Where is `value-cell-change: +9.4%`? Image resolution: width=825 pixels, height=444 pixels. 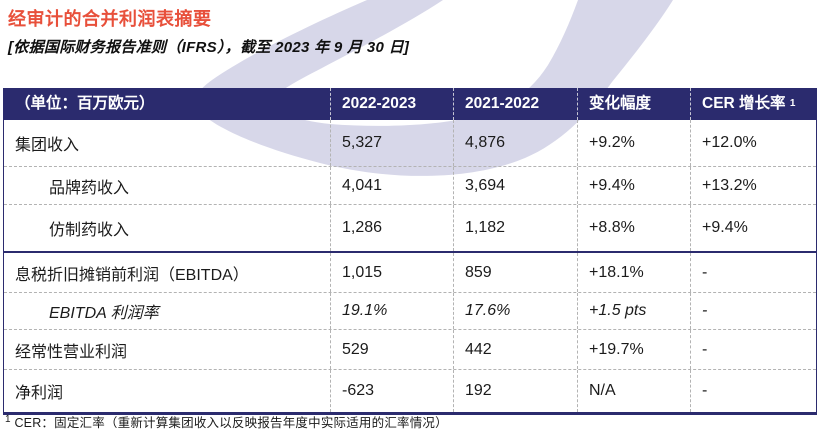
value-cell-change: +9.4% is located at coordinates (633, 185).